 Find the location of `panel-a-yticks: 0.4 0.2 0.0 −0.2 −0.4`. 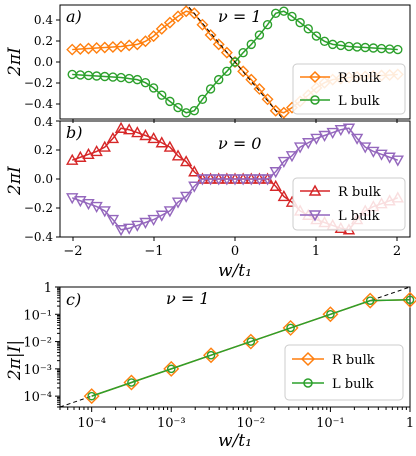

panel-a-yticks: 0.4 0.2 0.0 −0.2 −0.4 is located at coordinates (42, 62).